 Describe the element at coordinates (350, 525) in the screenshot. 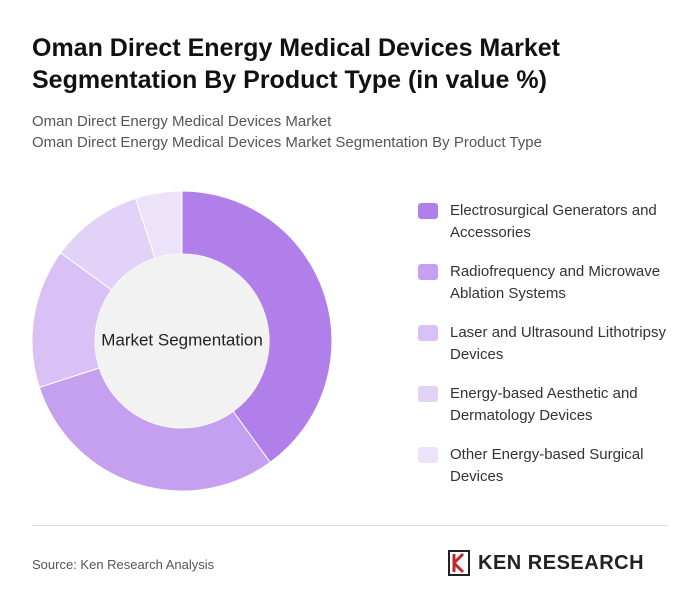

I see `divider` at that location.